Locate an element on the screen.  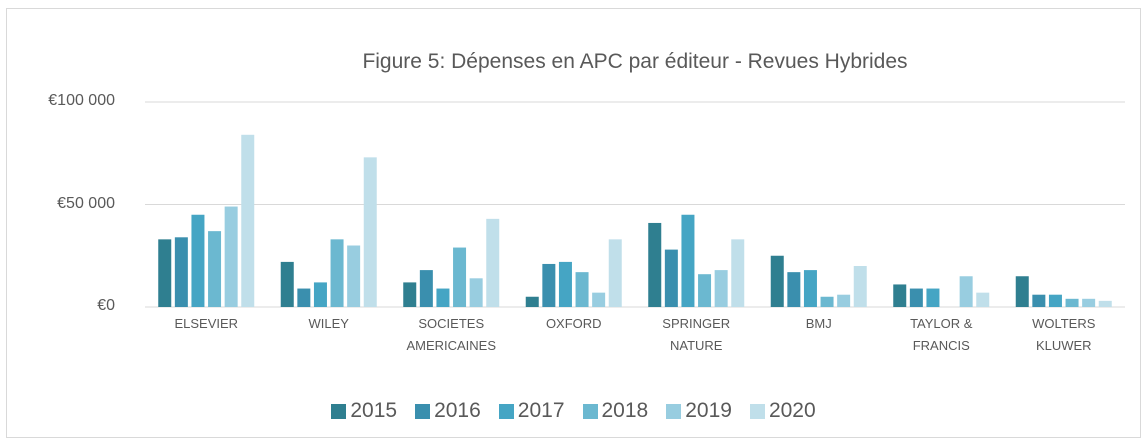
legend-label: 2018 is located at coordinates (625, 410).